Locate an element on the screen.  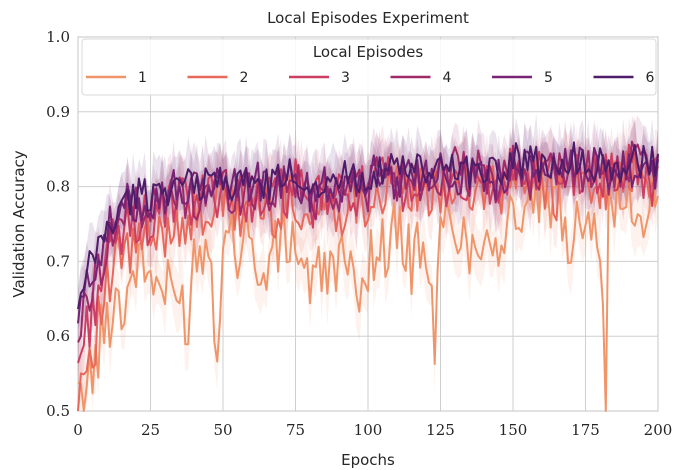
legend-label-3: 3 is located at coordinates (345, 78).